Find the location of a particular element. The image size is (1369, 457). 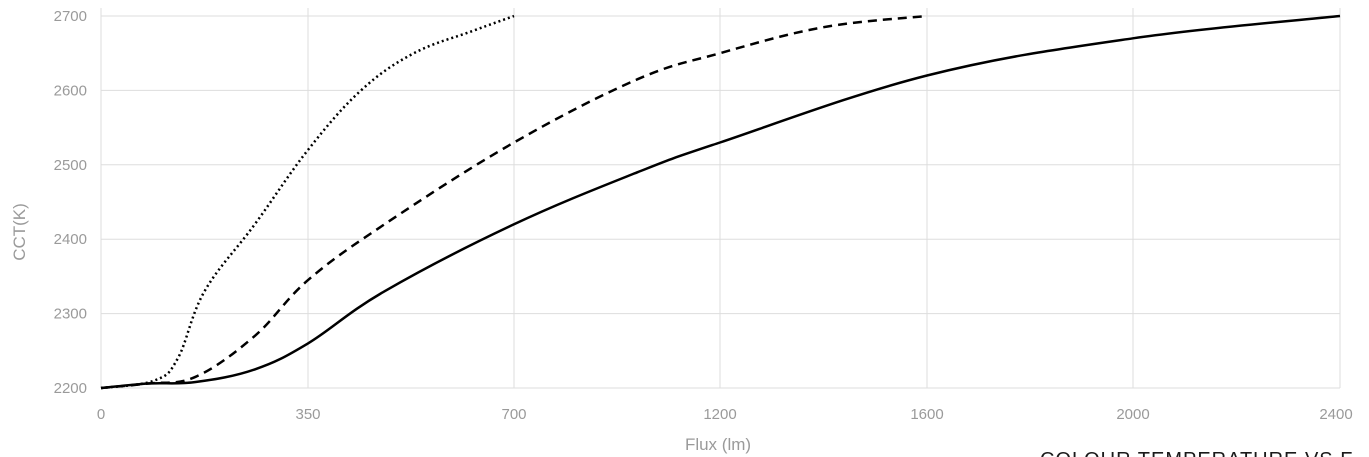

y-axis-ticks: 2200 2300 2400 2500 2600 2700 is located at coordinates (70, 202).